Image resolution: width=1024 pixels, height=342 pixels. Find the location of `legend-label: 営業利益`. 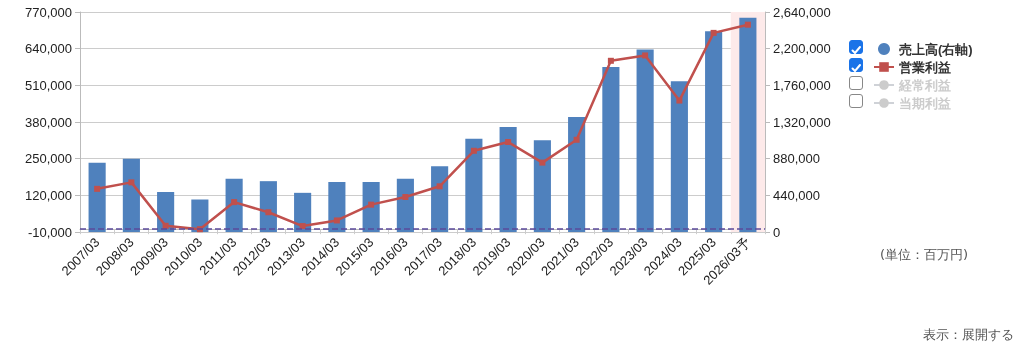

legend-label: 営業利益 is located at coordinates (925, 67).